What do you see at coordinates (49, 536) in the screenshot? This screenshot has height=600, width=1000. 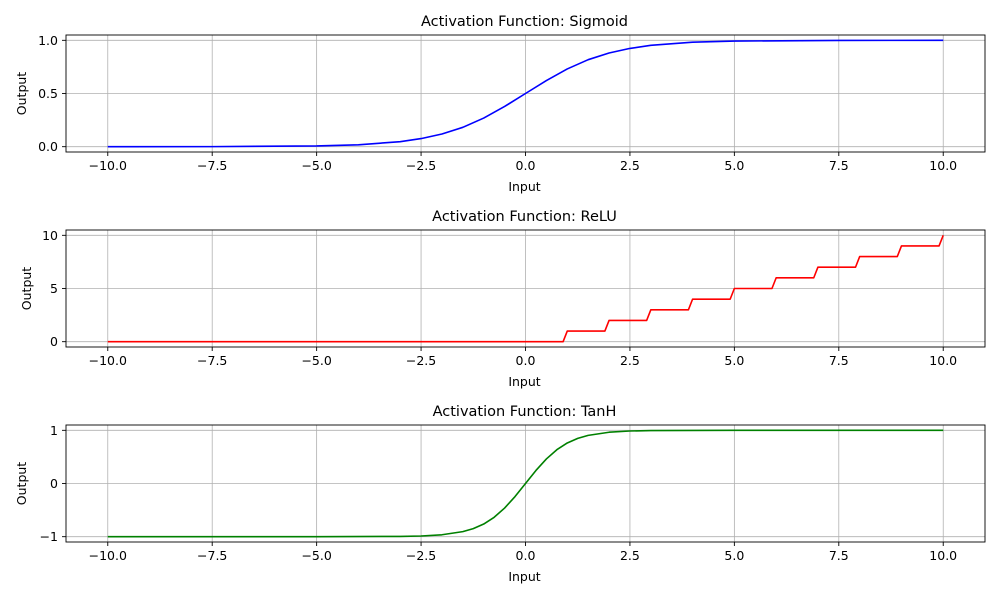 I see `y-tick-label: −1` at bounding box center [49, 536].